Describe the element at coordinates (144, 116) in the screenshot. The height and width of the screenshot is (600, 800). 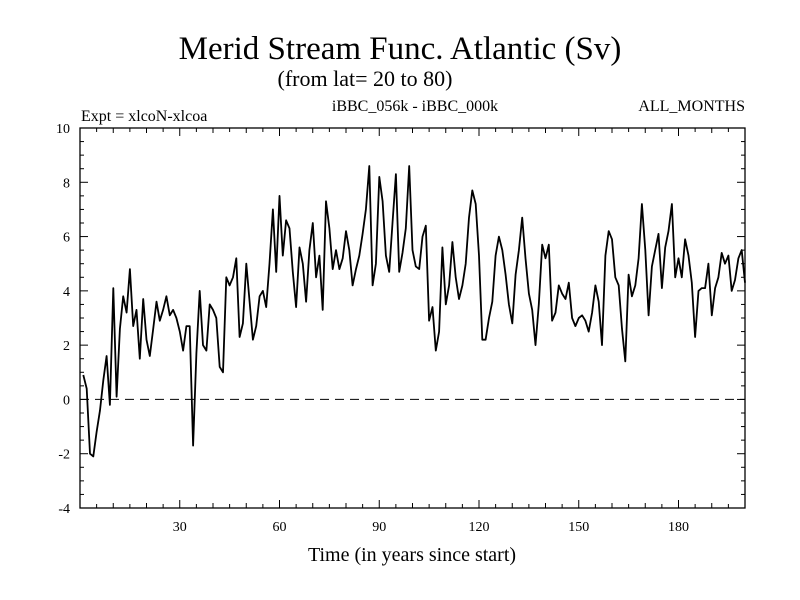
I see `expt-label: Expt = xlcoN-xlcoa` at that location.